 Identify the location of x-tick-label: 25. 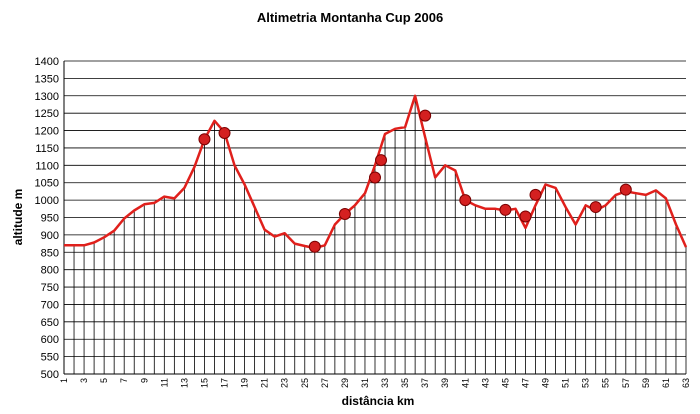
(305, 383).